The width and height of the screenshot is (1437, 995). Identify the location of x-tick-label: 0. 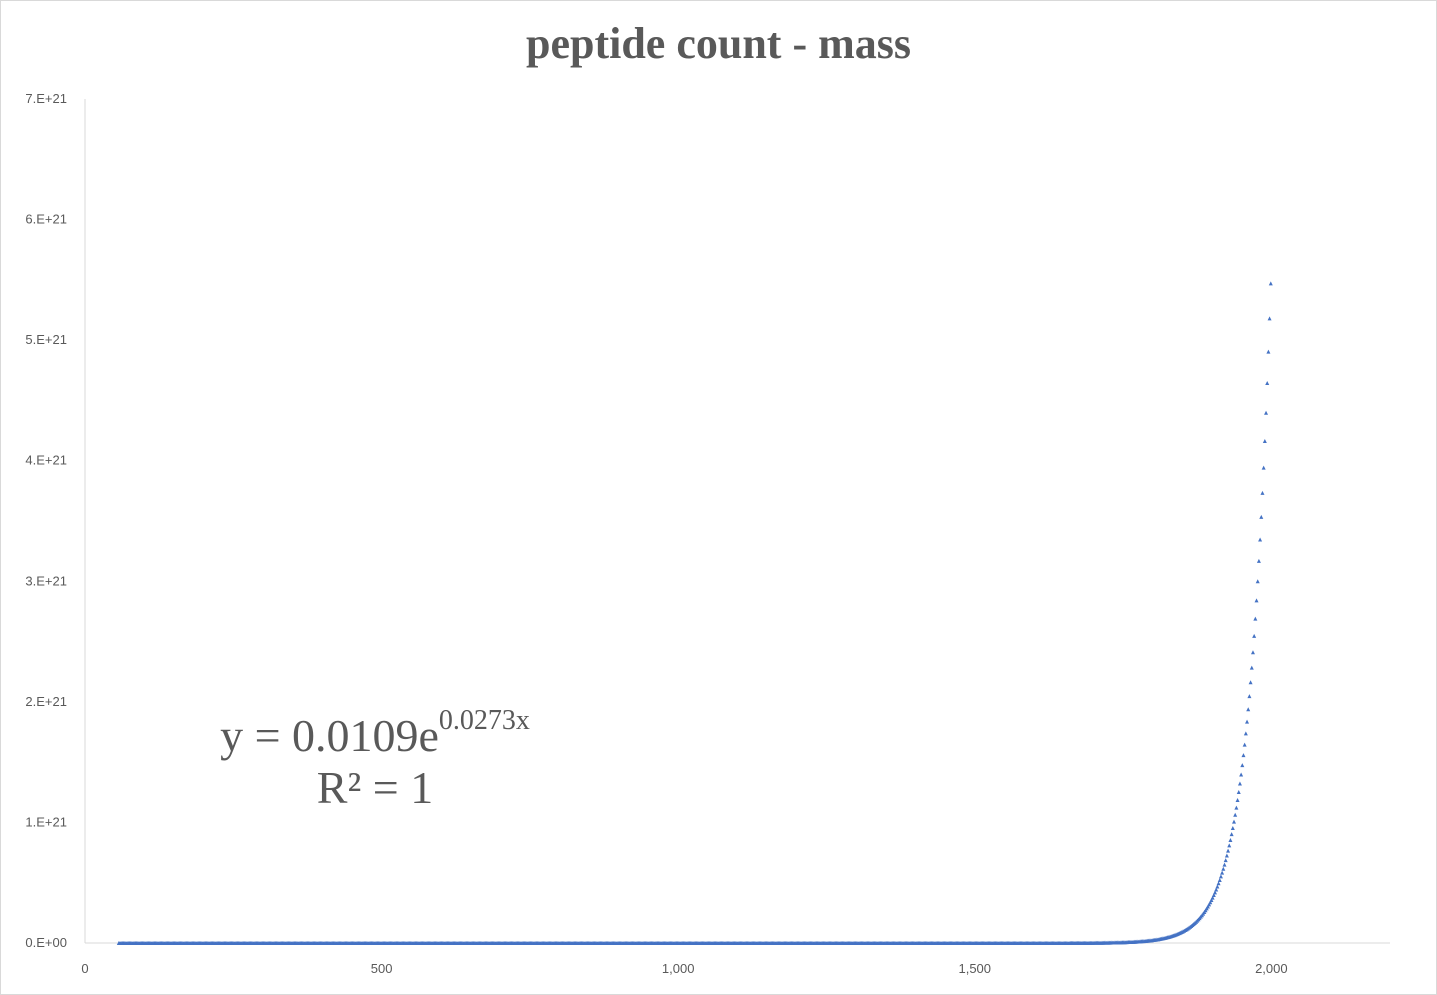
(84, 968).